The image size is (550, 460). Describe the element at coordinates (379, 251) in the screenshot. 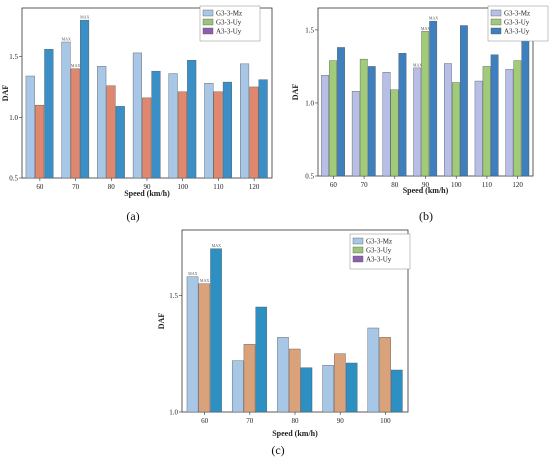

I see `legend-entry: G3-3-Uy` at that location.